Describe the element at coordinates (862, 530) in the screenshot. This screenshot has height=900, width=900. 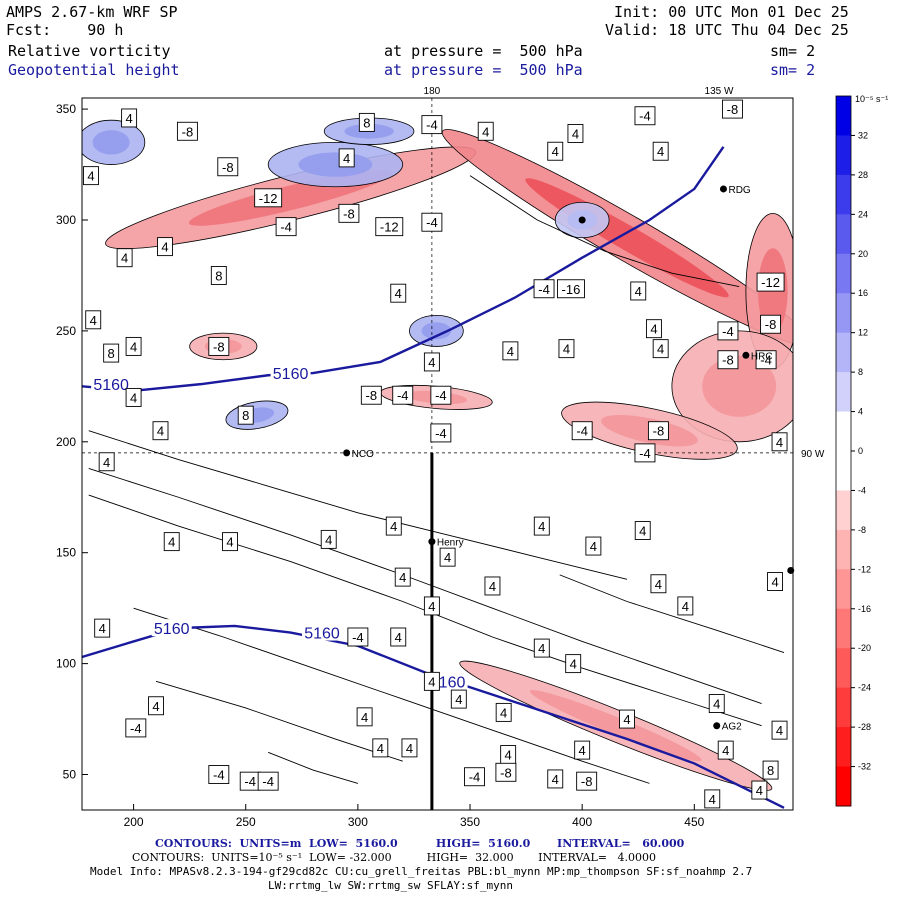
I see `colorbar-tick-label-10: -8` at that location.